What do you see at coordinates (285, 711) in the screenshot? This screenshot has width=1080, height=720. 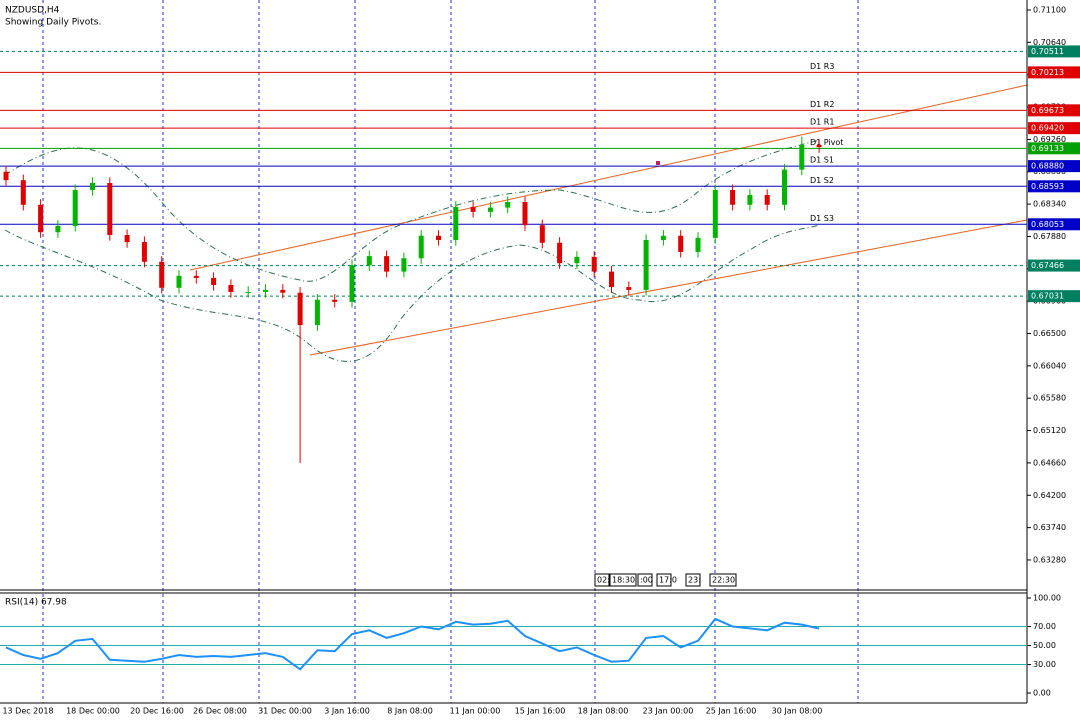 I see `x-tick-label: 31 Dec 00:00` at bounding box center [285, 711].